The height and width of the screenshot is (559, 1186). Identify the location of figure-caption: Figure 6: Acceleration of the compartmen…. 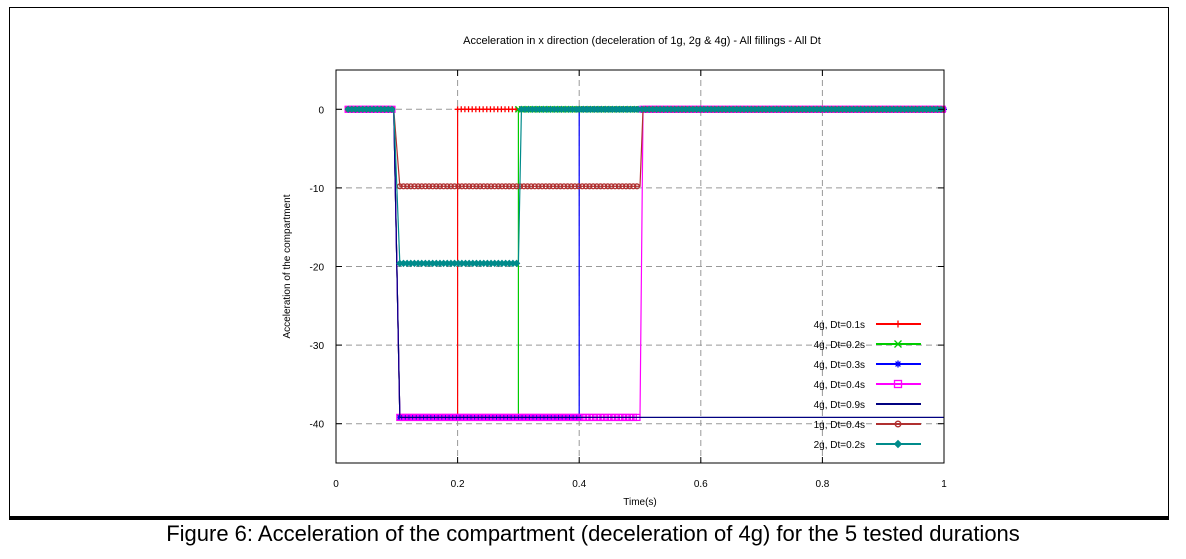
(593, 533).